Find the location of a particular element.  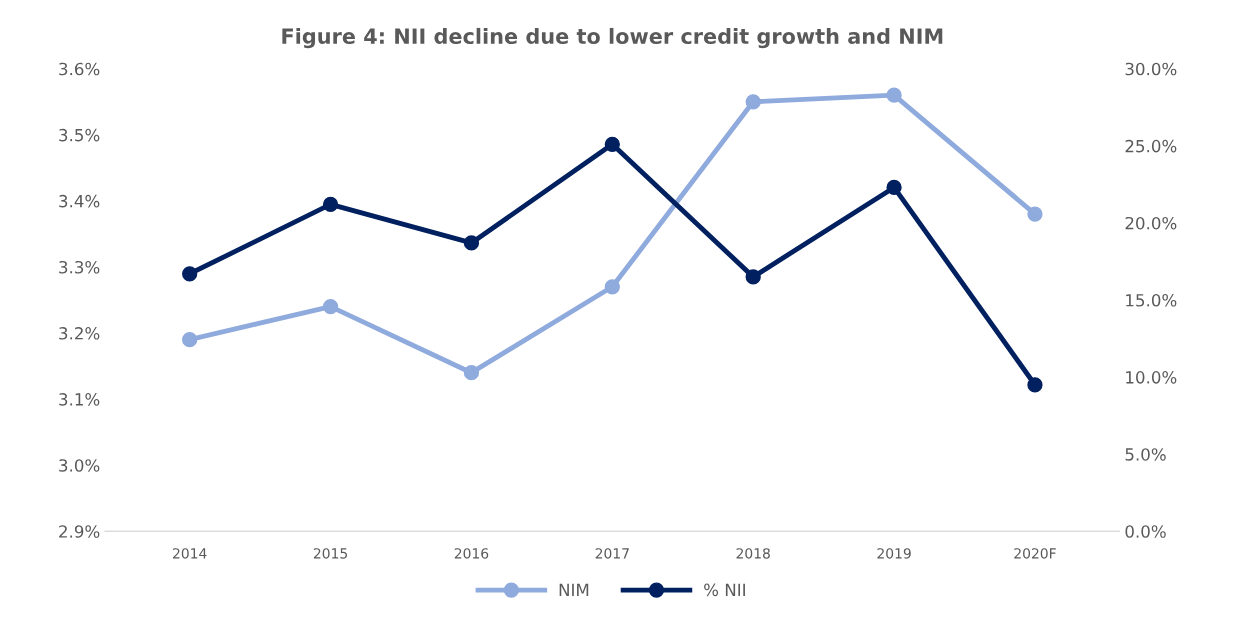

y2-tick-label: 20.0% is located at coordinates (1151, 223).